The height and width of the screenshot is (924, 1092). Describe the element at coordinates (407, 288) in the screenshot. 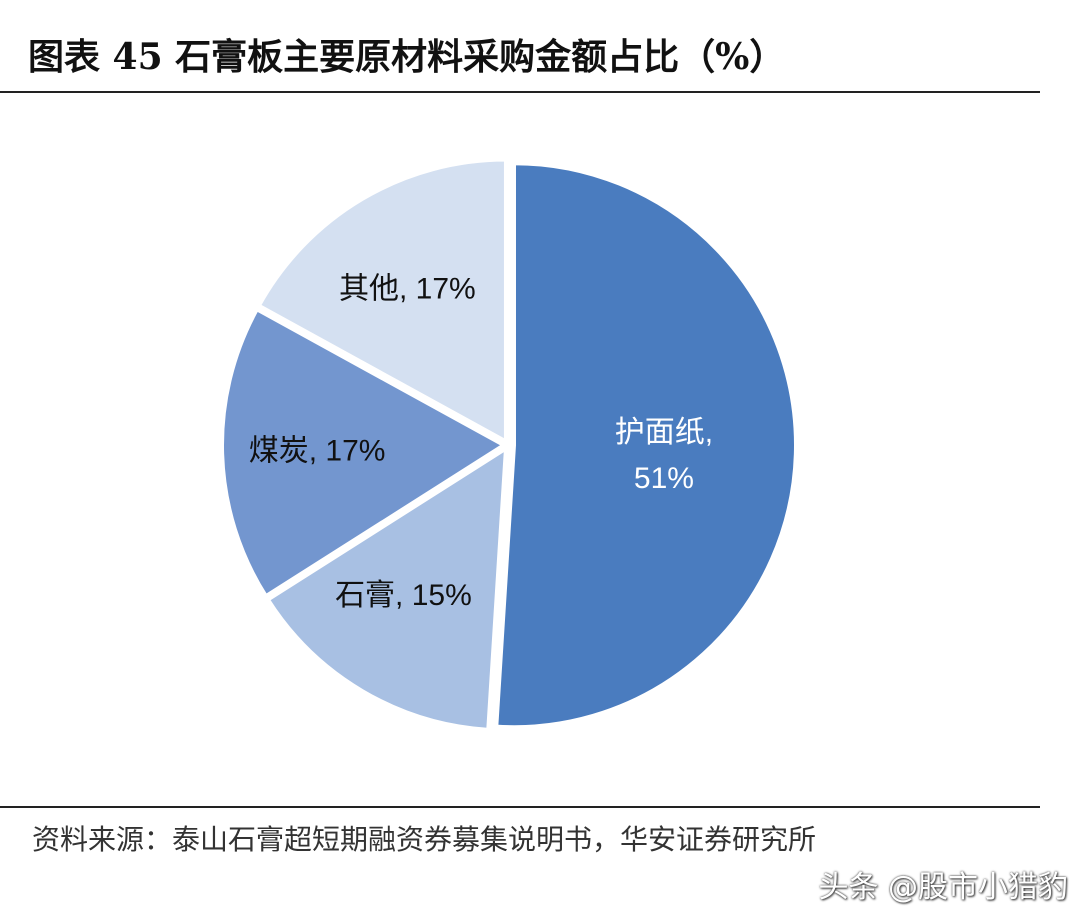

I see `pie-slice-label-3: 其他, 17%` at that location.